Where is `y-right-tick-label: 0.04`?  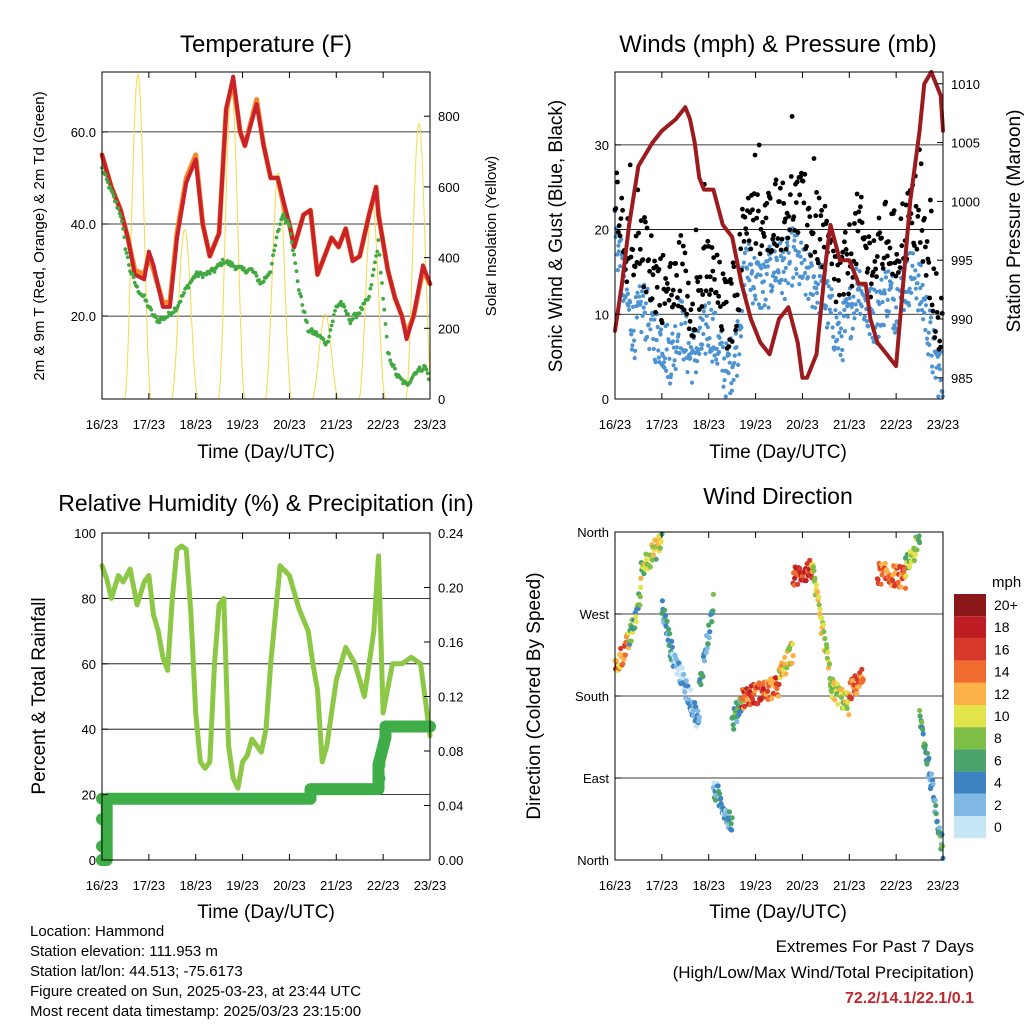
y-right-tick-label: 0.04 is located at coordinates (450, 806).